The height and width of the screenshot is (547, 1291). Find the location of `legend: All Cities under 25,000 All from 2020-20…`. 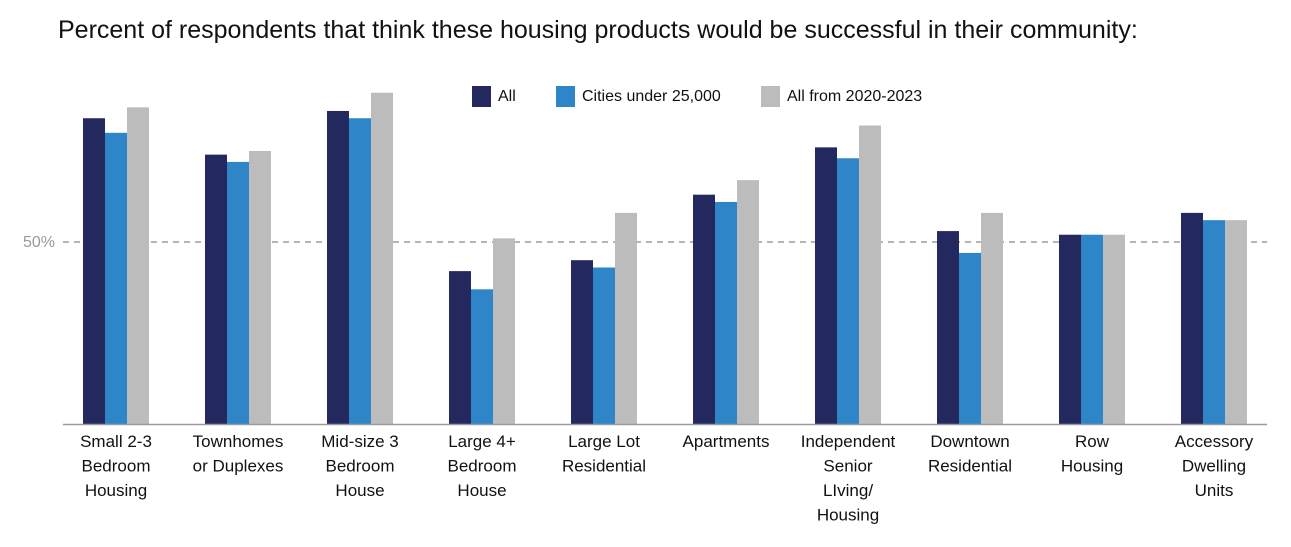

legend: All Cities under 25,000 All from 2020-20… is located at coordinates (645, 98).